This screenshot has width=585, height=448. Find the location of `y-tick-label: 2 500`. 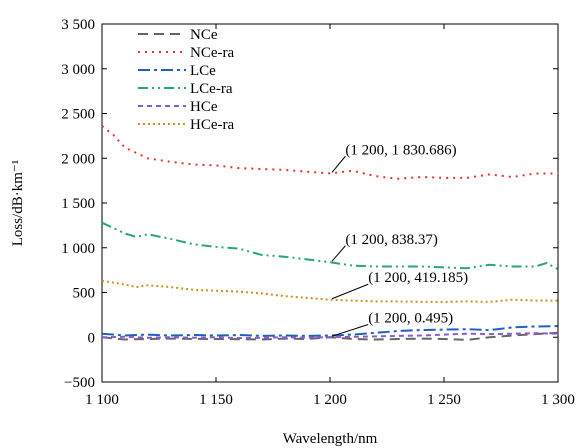

y-tick-label: 2 500 is located at coordinates (78, 115).